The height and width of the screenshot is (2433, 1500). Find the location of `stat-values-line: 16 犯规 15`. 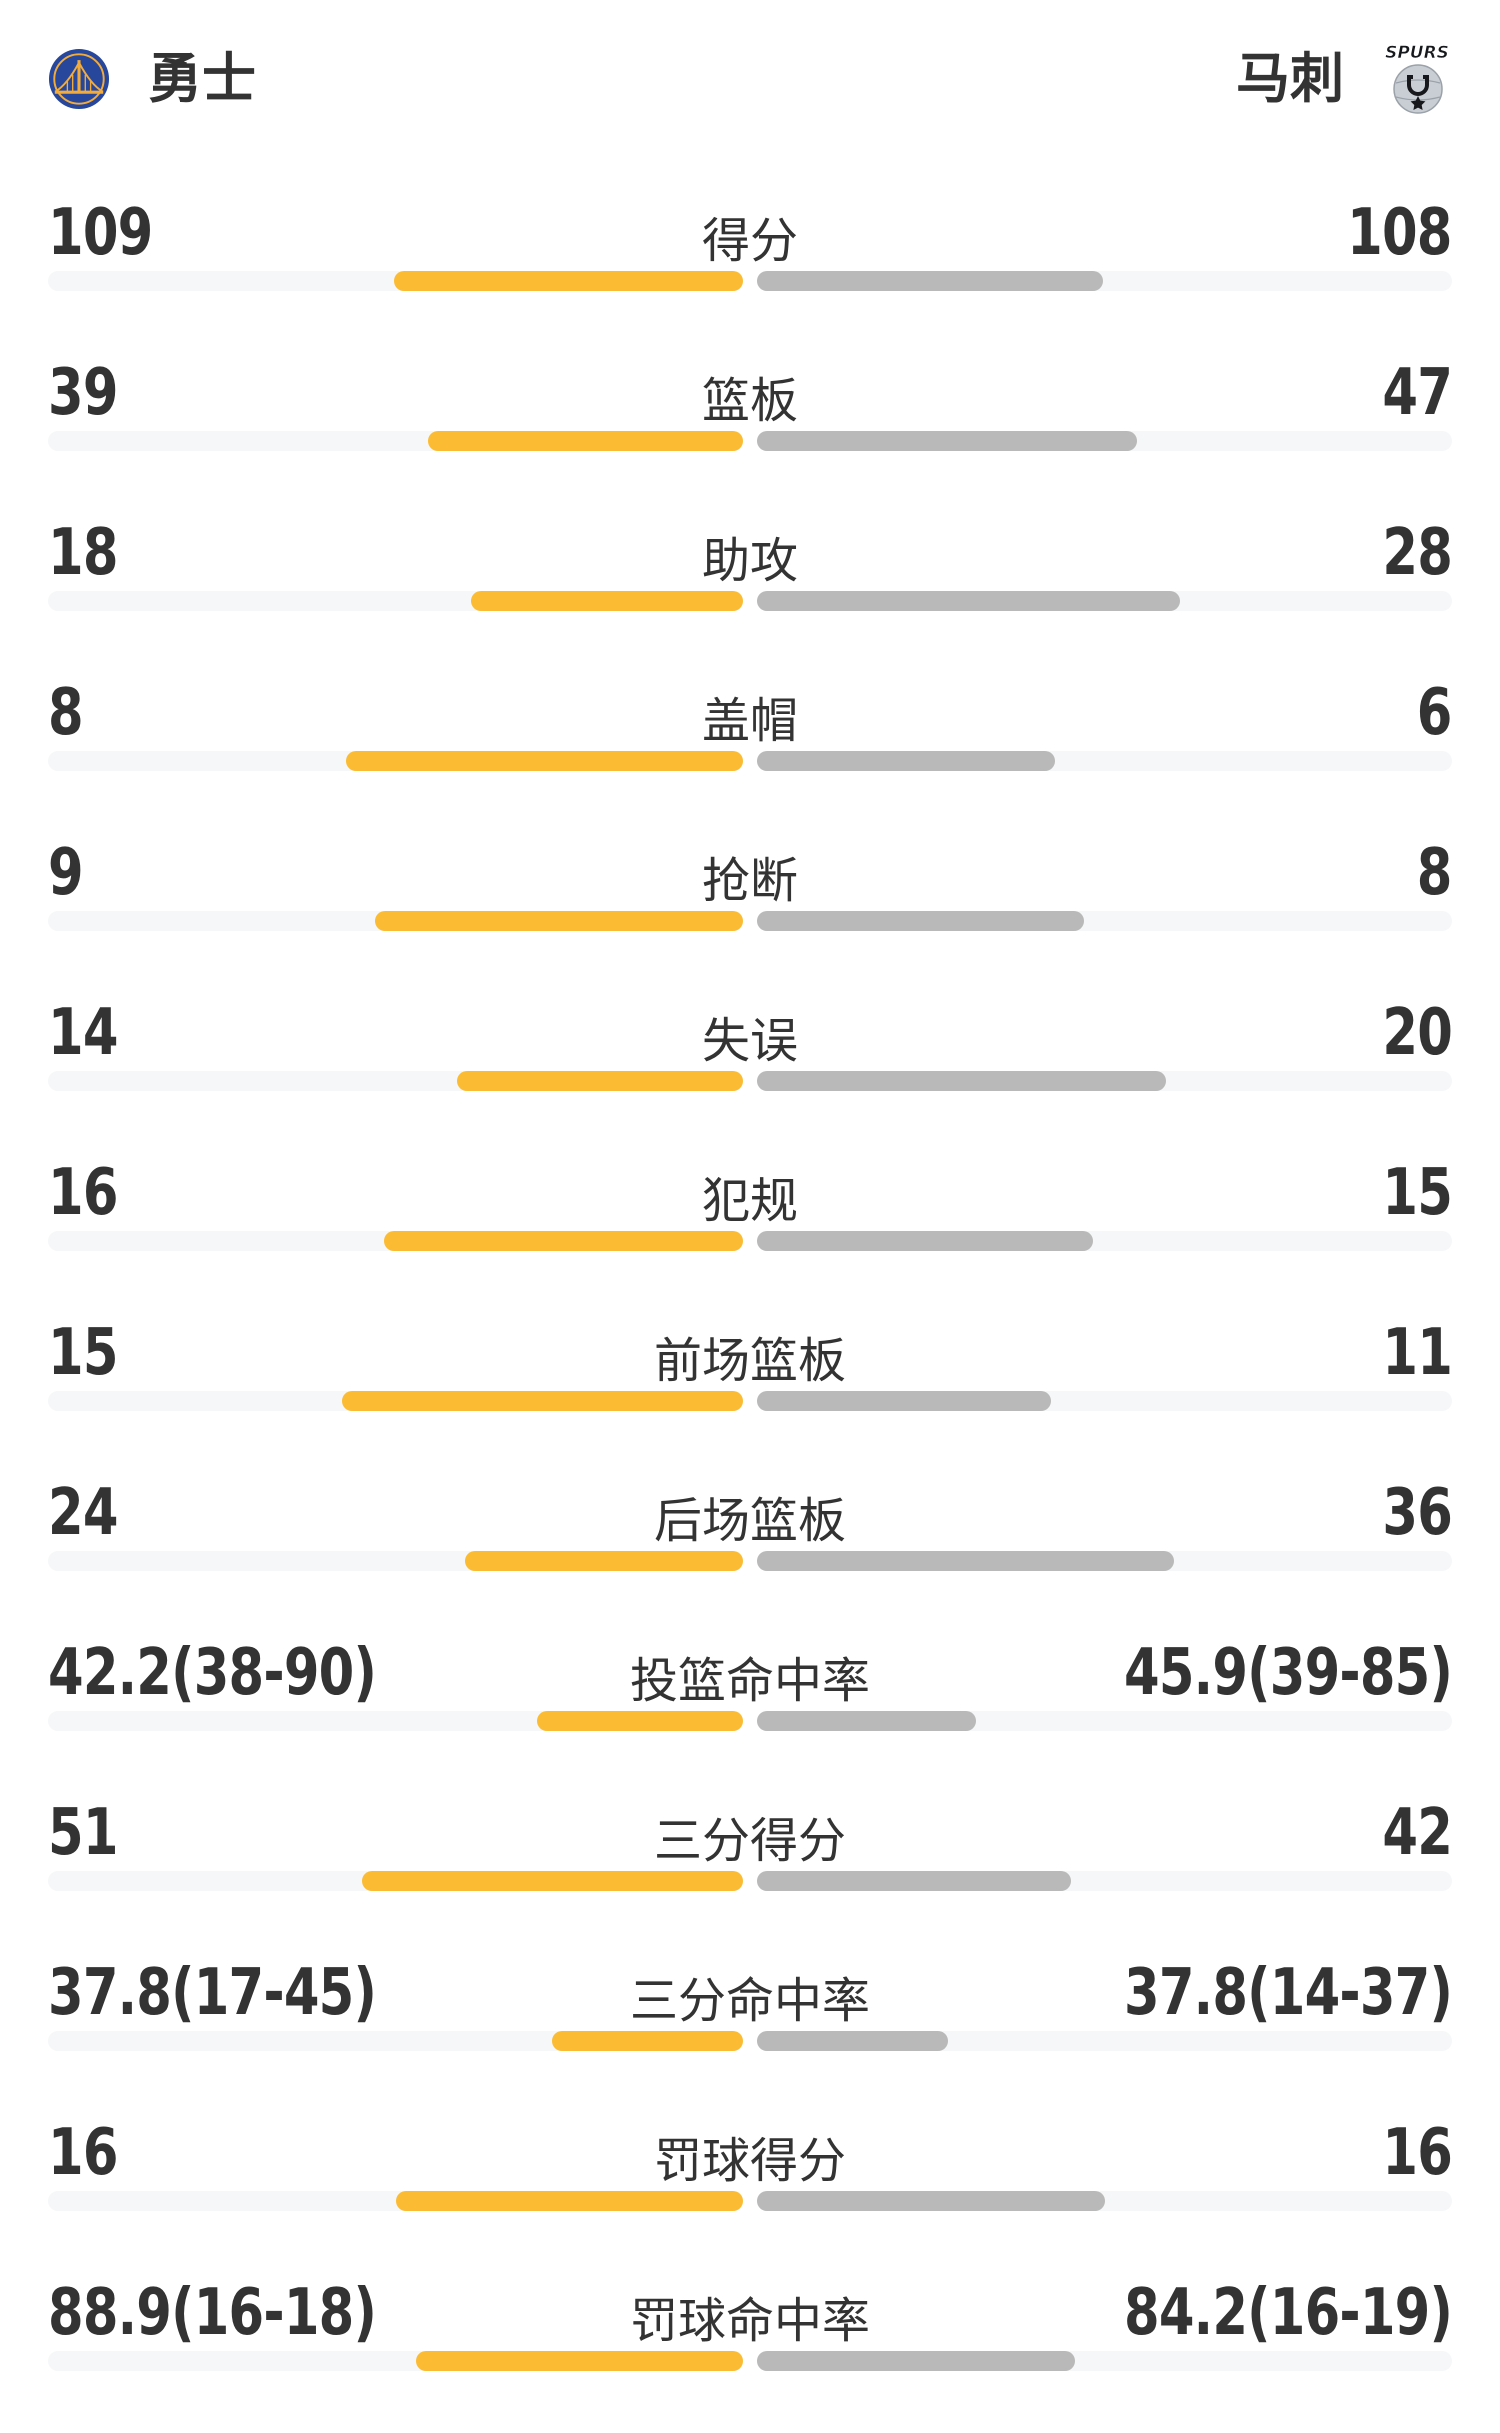

stat-values-line: 16 犯规 15 is located at coordinates (750, 1191).